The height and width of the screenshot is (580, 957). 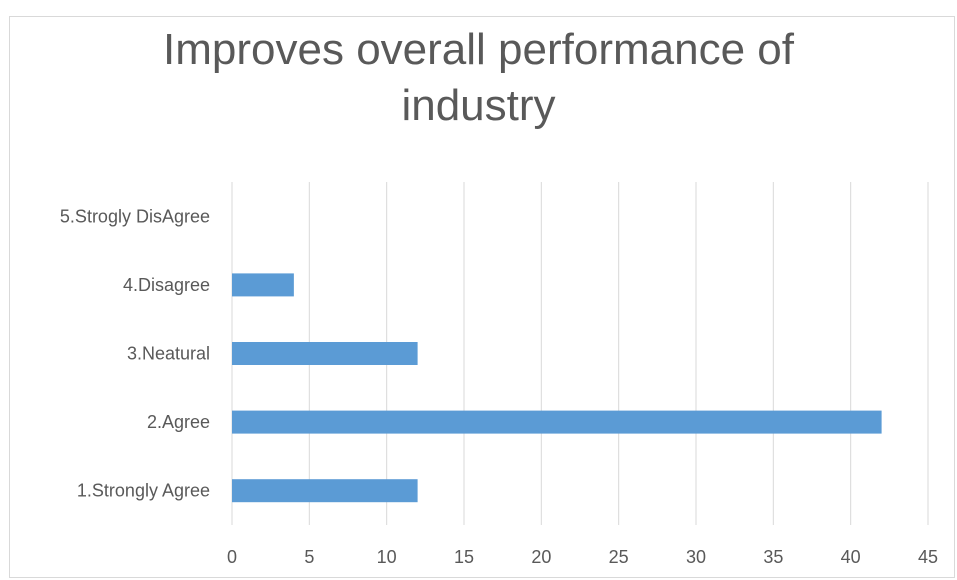 What do you see at coordinates (309, 557) in the screenshot?
I see `x-tick-label-5: 5` at bounding box center [309, 557].